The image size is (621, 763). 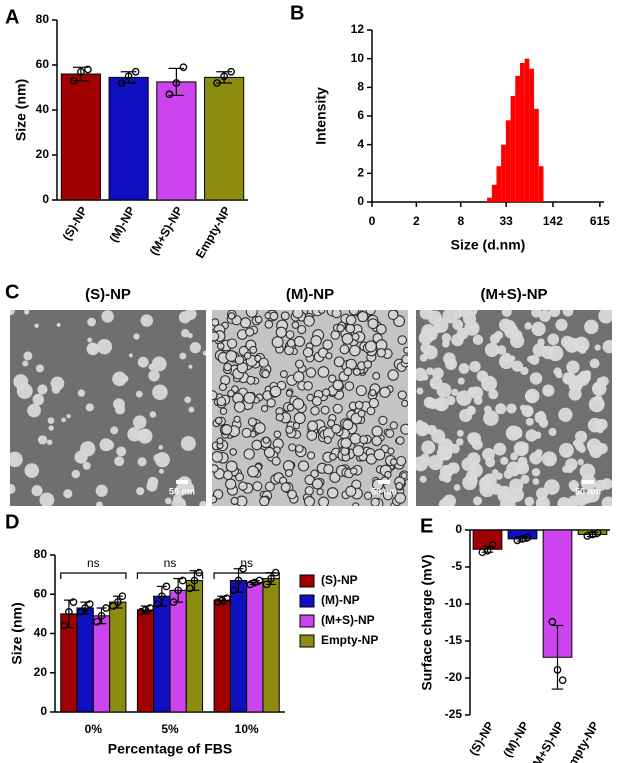 I want to click on significance-bracket, so click(x=170, y=575).